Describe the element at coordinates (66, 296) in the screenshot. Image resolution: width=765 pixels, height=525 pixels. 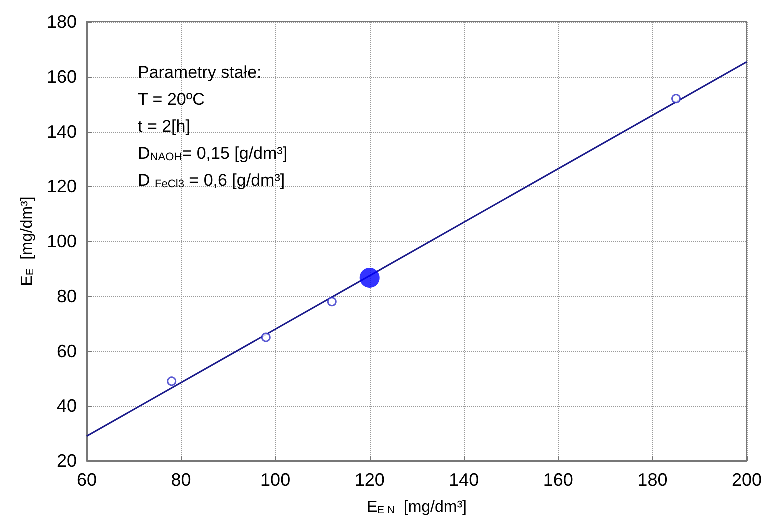
I see `y-tick-label: 80` at that location.